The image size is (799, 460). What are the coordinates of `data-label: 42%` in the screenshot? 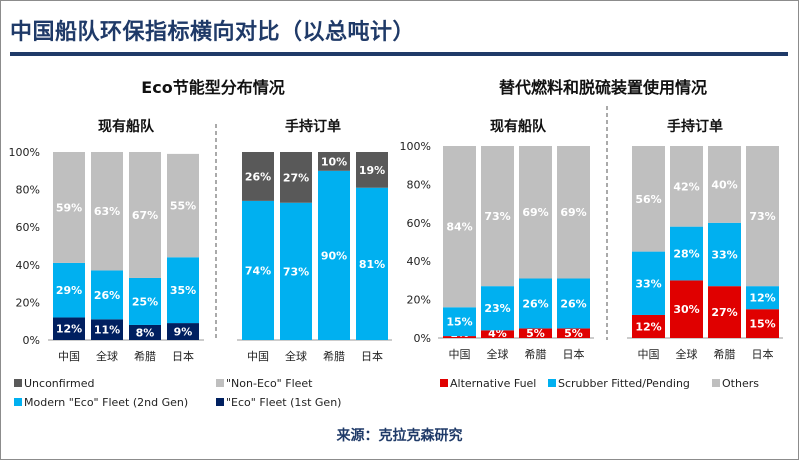 It's located at (686, 186).